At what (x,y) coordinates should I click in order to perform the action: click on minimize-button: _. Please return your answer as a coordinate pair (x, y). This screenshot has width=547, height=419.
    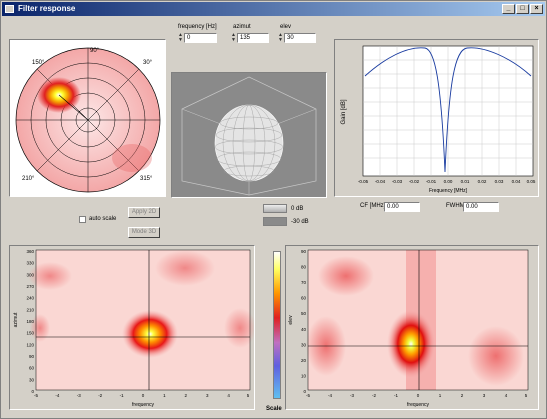
    Looking at the image, I should click on (508, 9).